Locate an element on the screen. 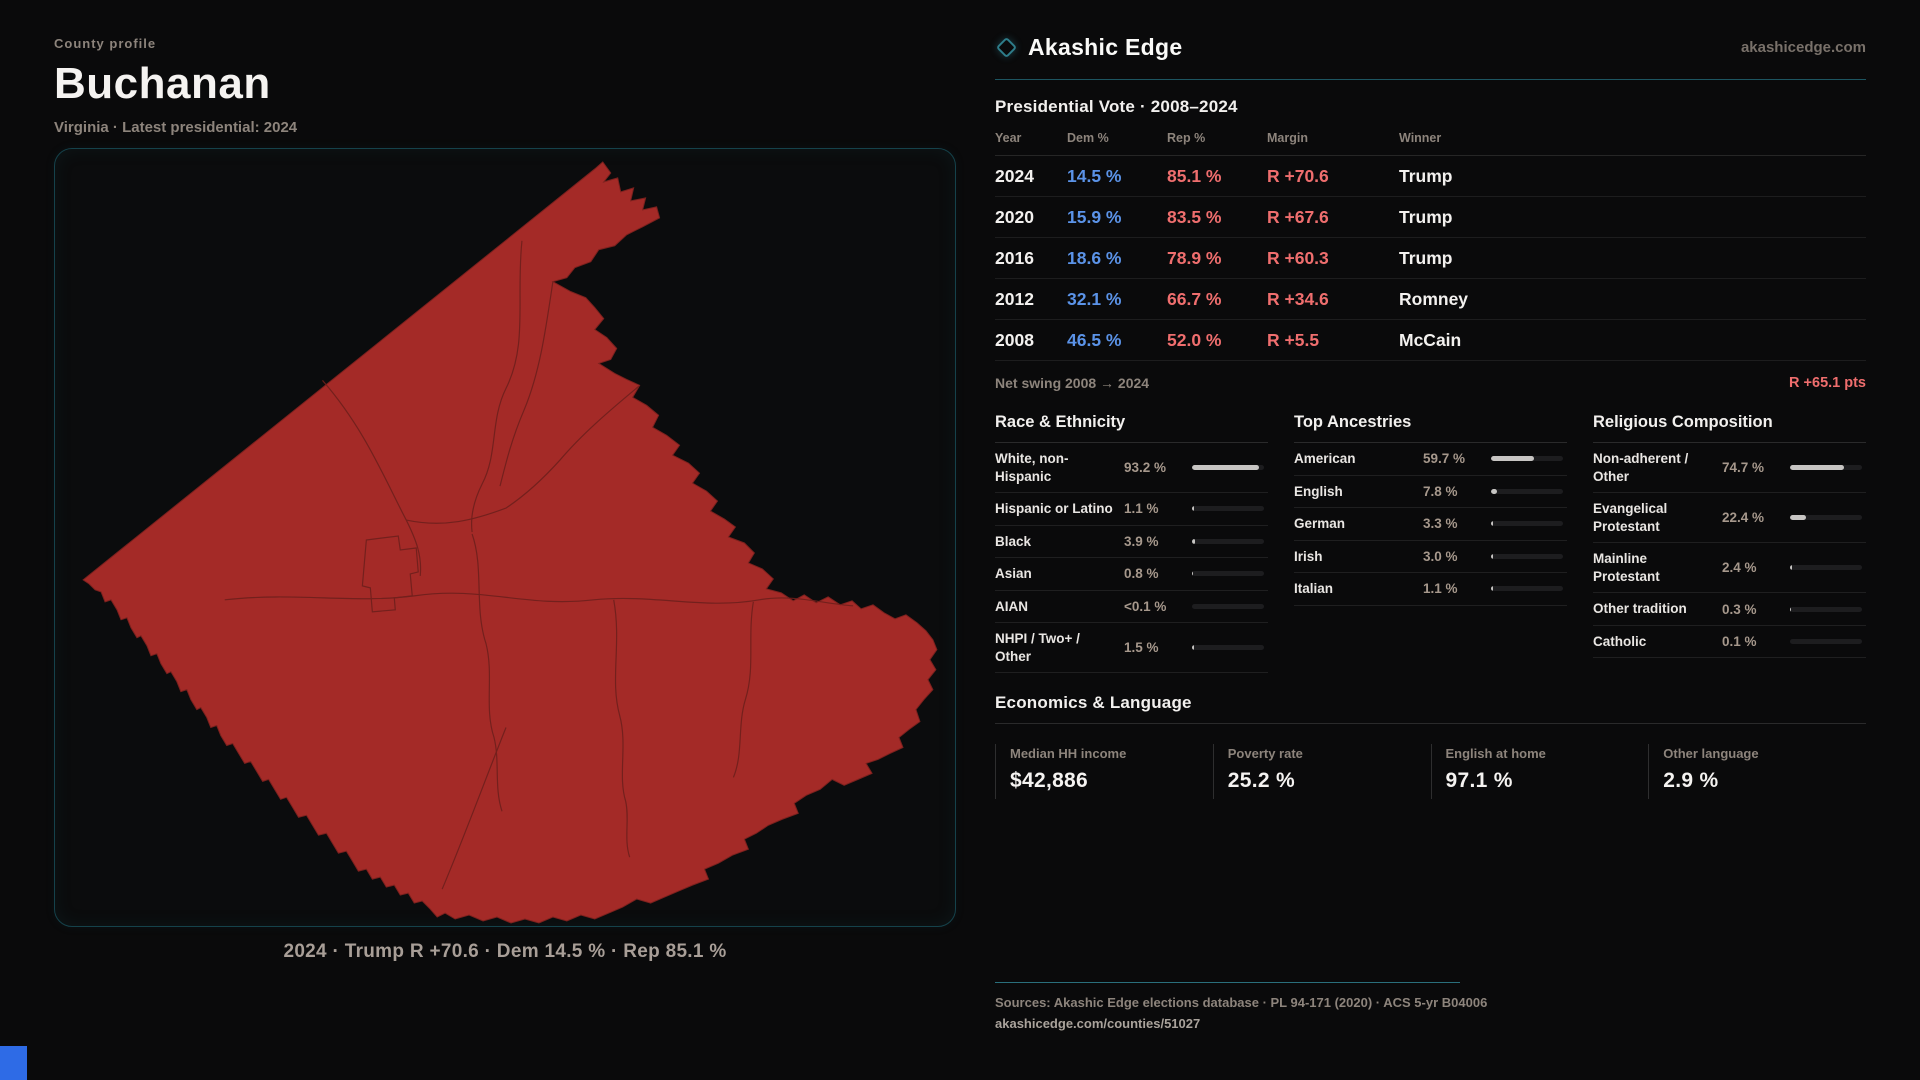 This screenshot has height=1080, width=1920. stat-label: AIAN is located at coordinates (1011, 606).